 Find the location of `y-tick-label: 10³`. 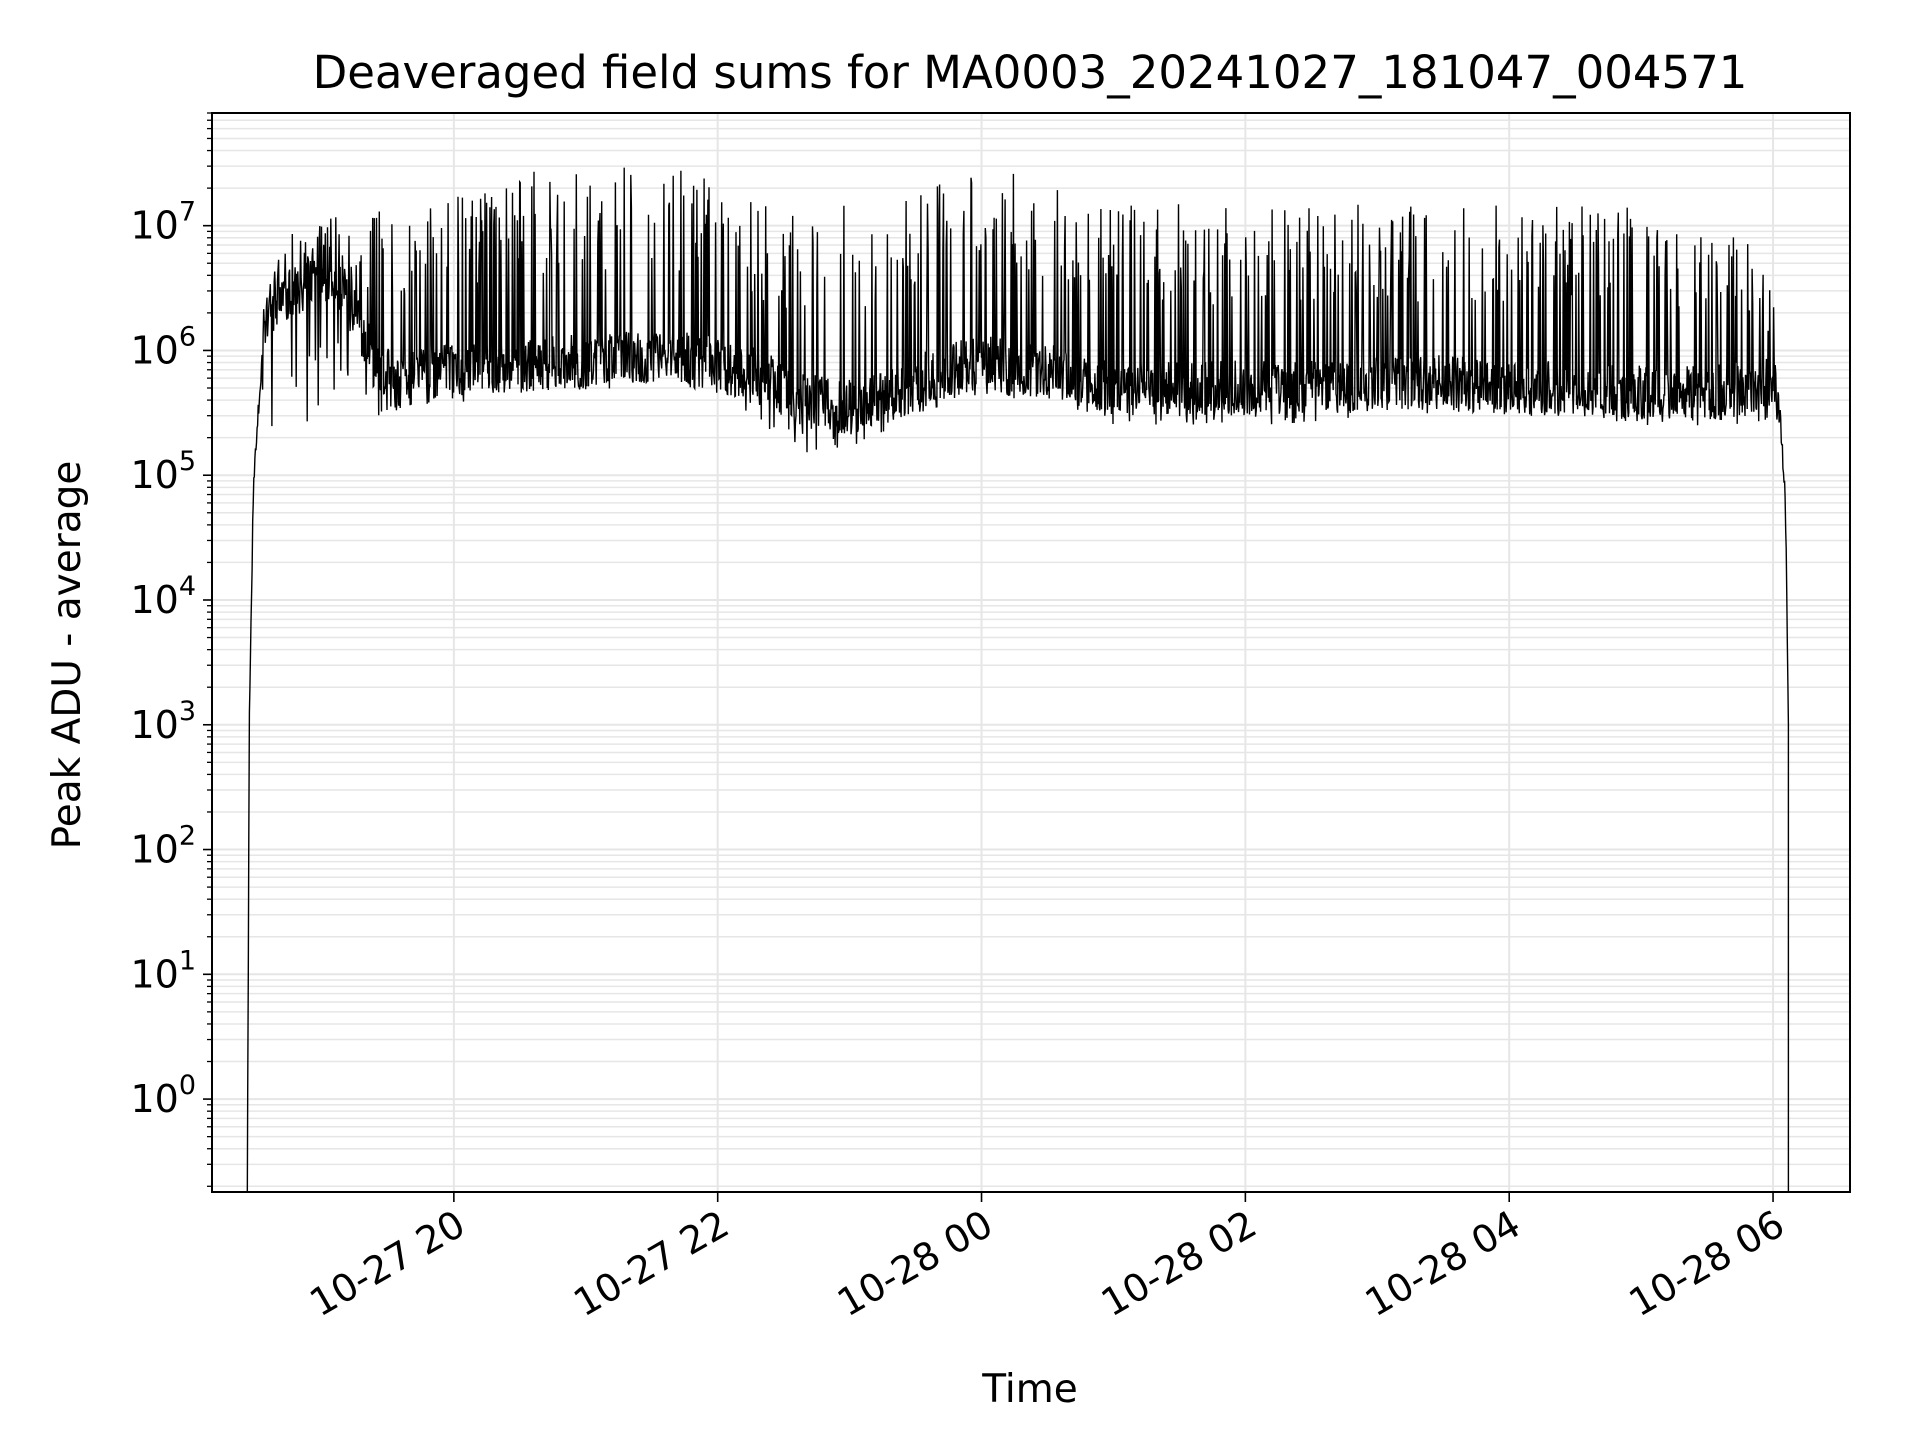

y-tick-label: 10³ is located at coordinates (163, 721).